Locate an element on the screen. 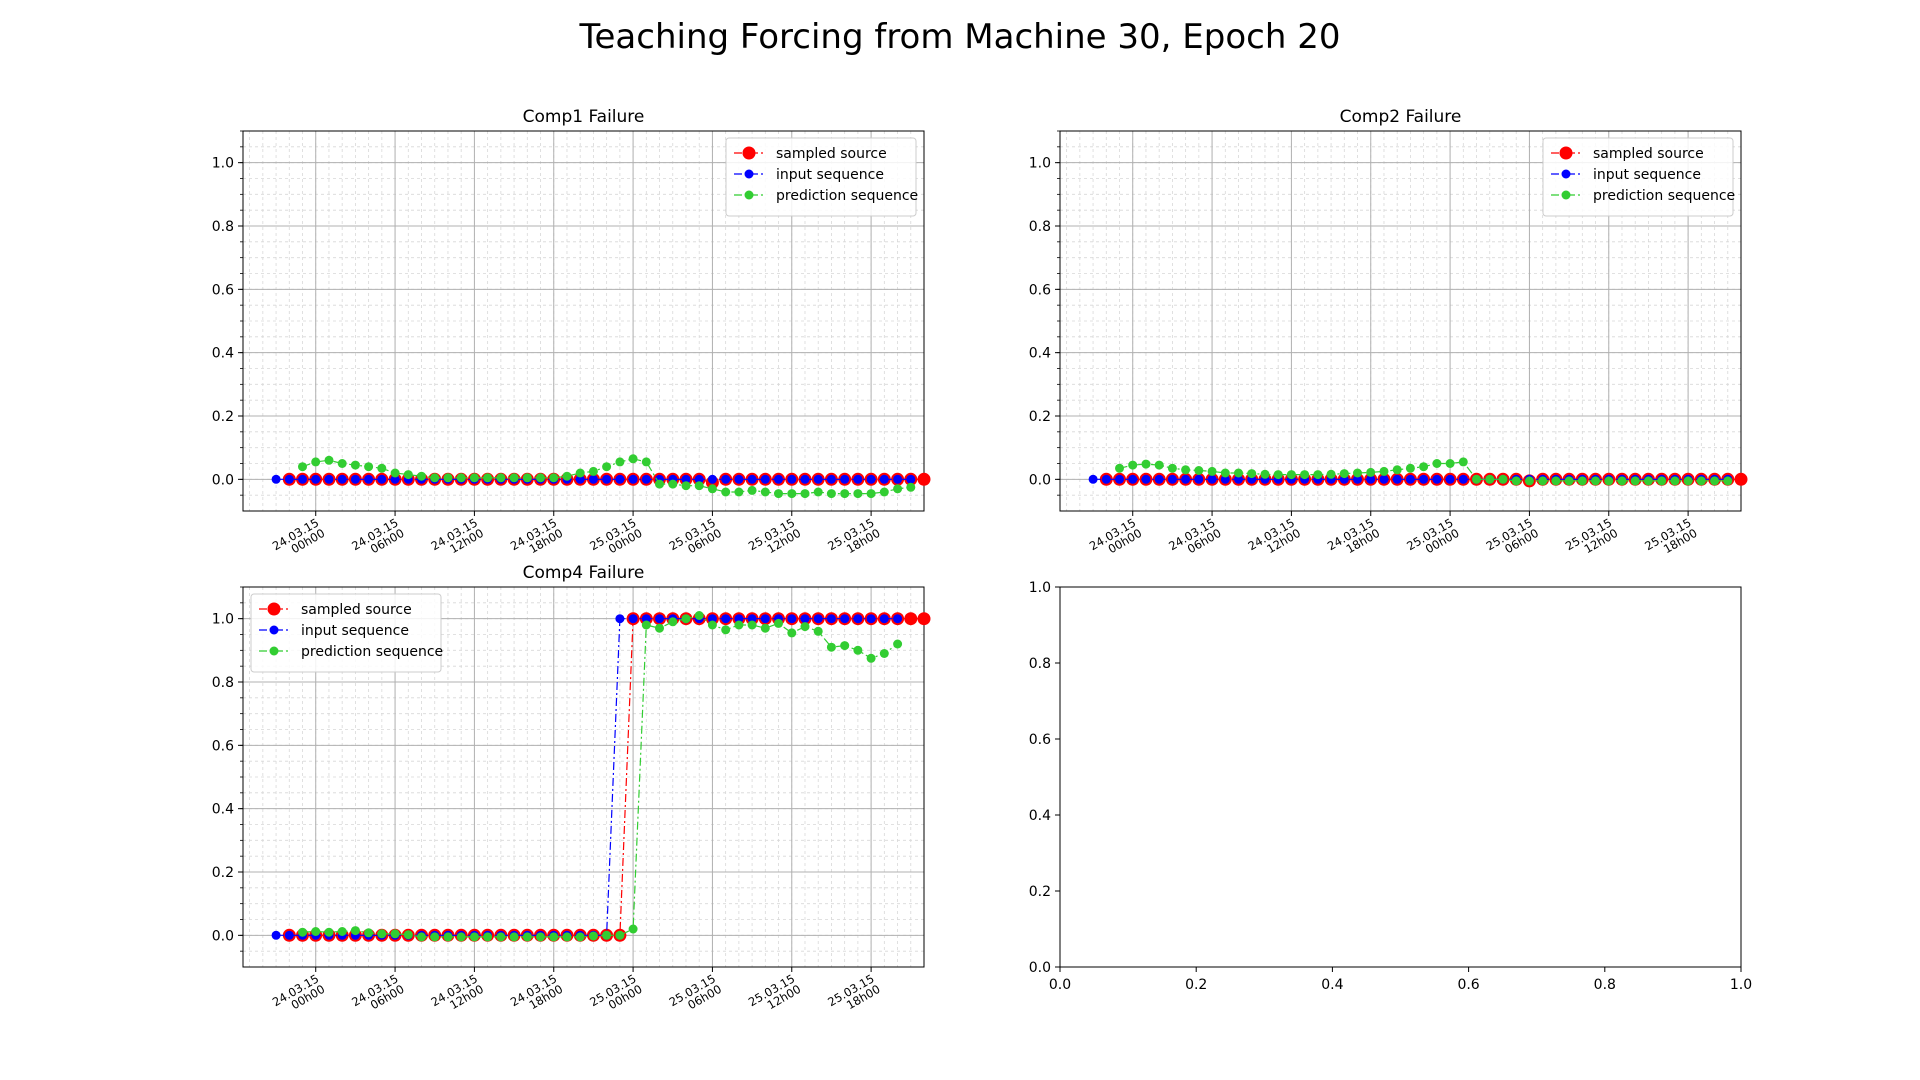 This screenshot has width=1920, height=1080. y-tick-label: 0.6 is located at coordinates (1040, 290).